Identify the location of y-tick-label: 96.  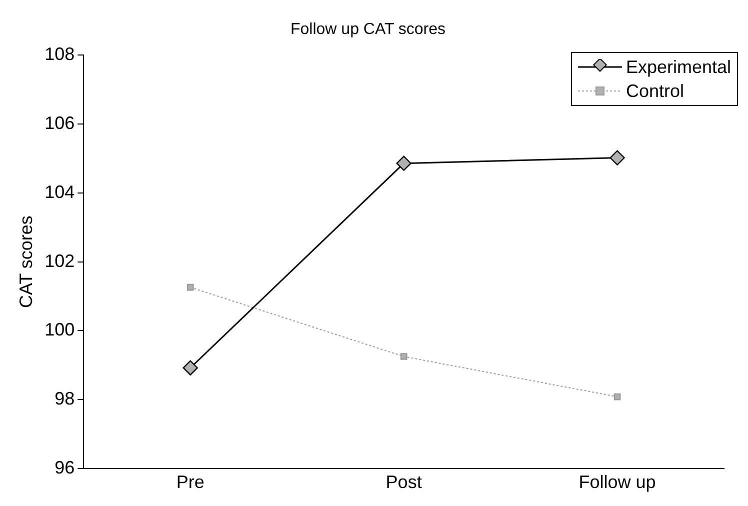
(64, 467).